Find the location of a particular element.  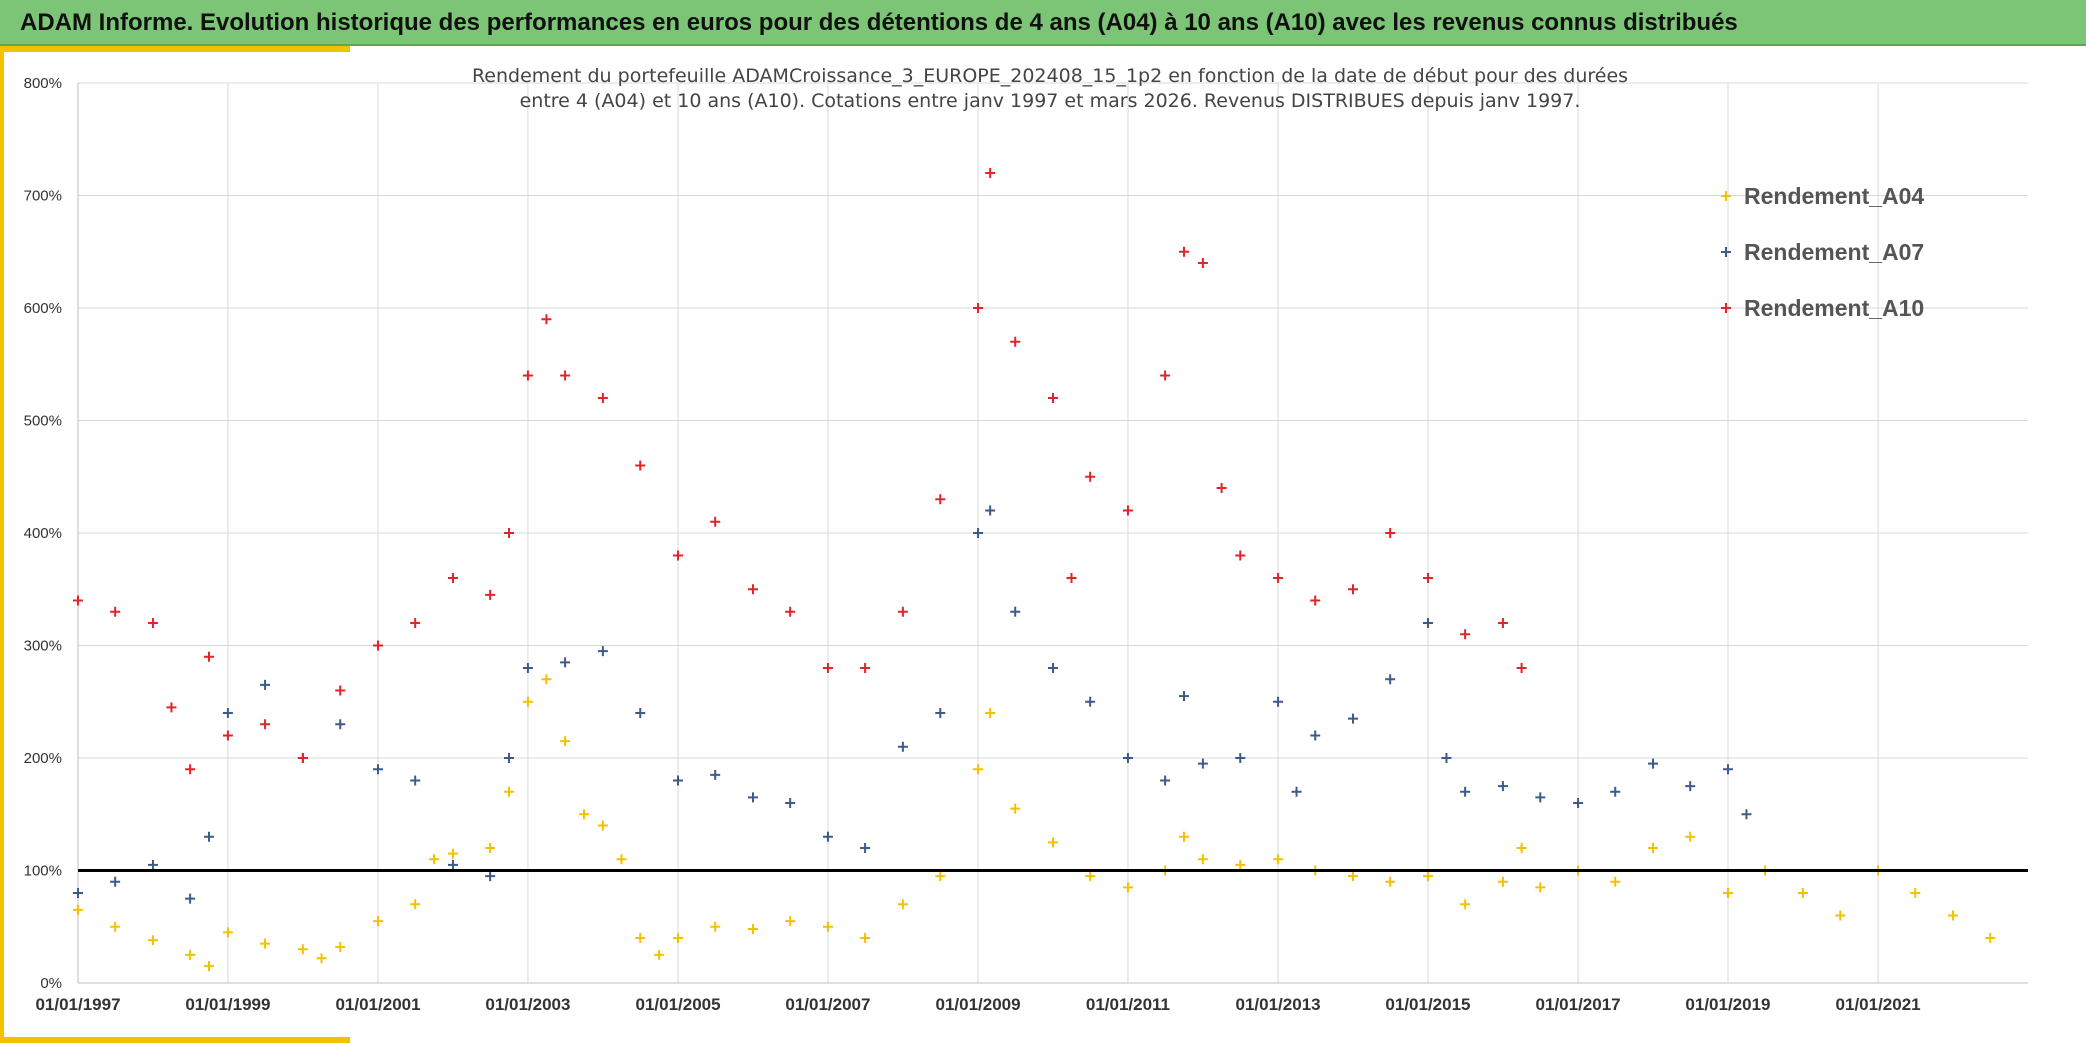

x-tick-label: 01/01/2001 is located at coordinates (377, 1004).